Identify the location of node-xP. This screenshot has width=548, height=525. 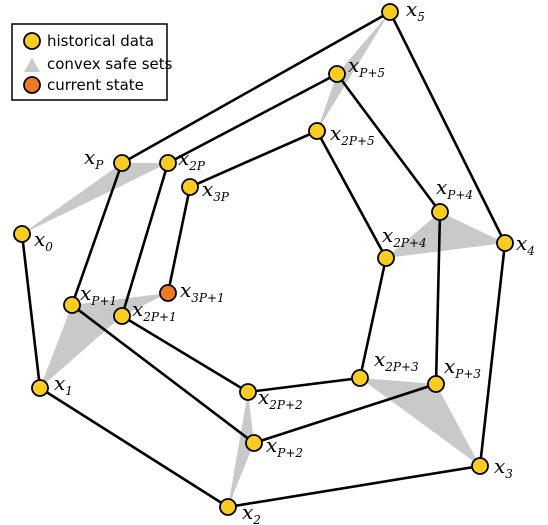
(122, 163).